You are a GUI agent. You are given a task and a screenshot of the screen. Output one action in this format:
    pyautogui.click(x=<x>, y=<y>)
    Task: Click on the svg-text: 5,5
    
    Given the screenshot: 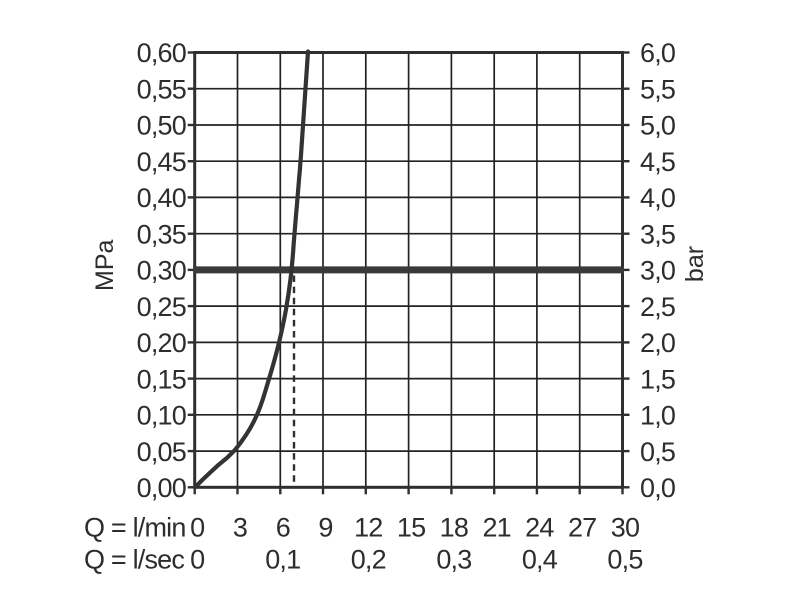 What is the action you would take?
    pyautogui.click(x=657, y=89)
    